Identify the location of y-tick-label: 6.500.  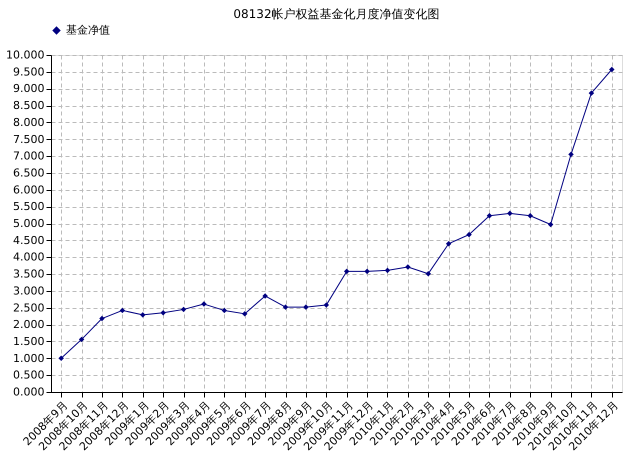
(28, 173).